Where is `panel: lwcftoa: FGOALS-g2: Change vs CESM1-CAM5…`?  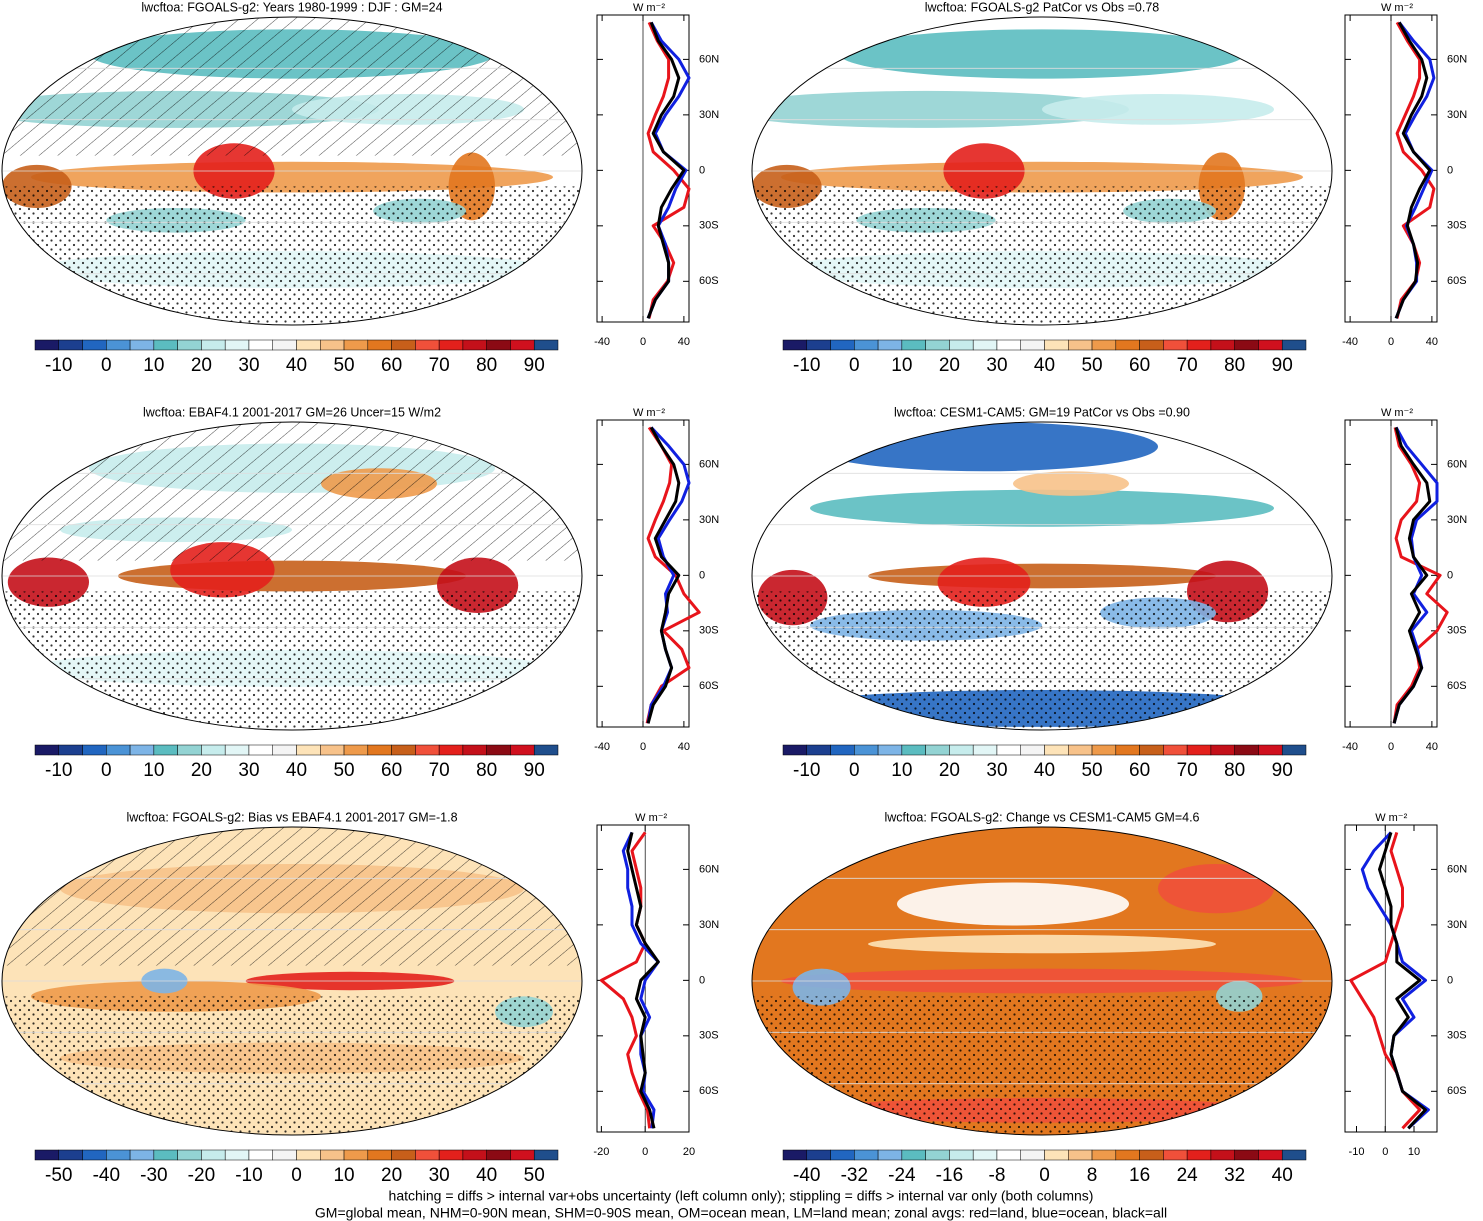
panel: lwcftoa: FGOALS-g2: Change vs CESM1-CAM5… is located at coordinates (1109, 998).